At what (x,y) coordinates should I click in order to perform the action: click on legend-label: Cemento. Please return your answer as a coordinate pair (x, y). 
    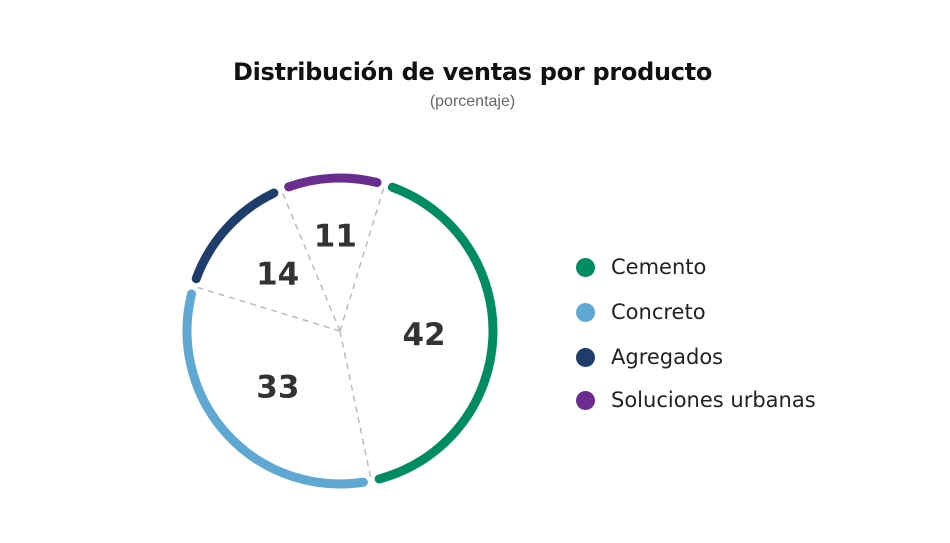
    Looking at the image, I should click on (659, 267).